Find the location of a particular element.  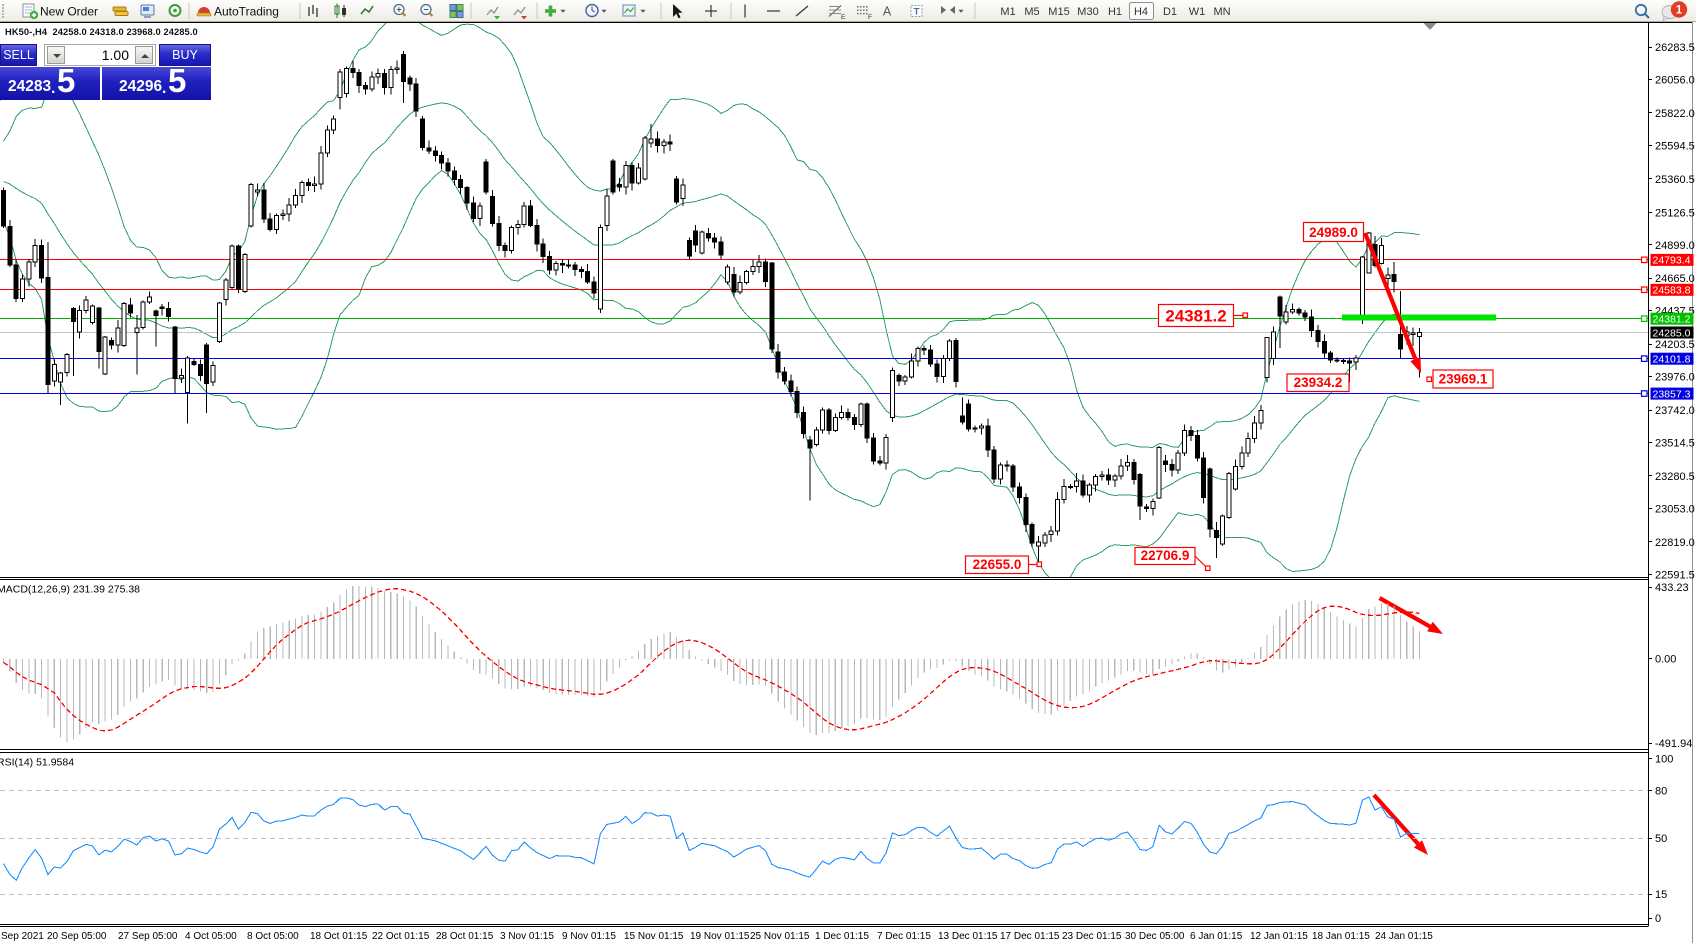

svg-text: Sep 2021 is located at coordinates (22, 936).